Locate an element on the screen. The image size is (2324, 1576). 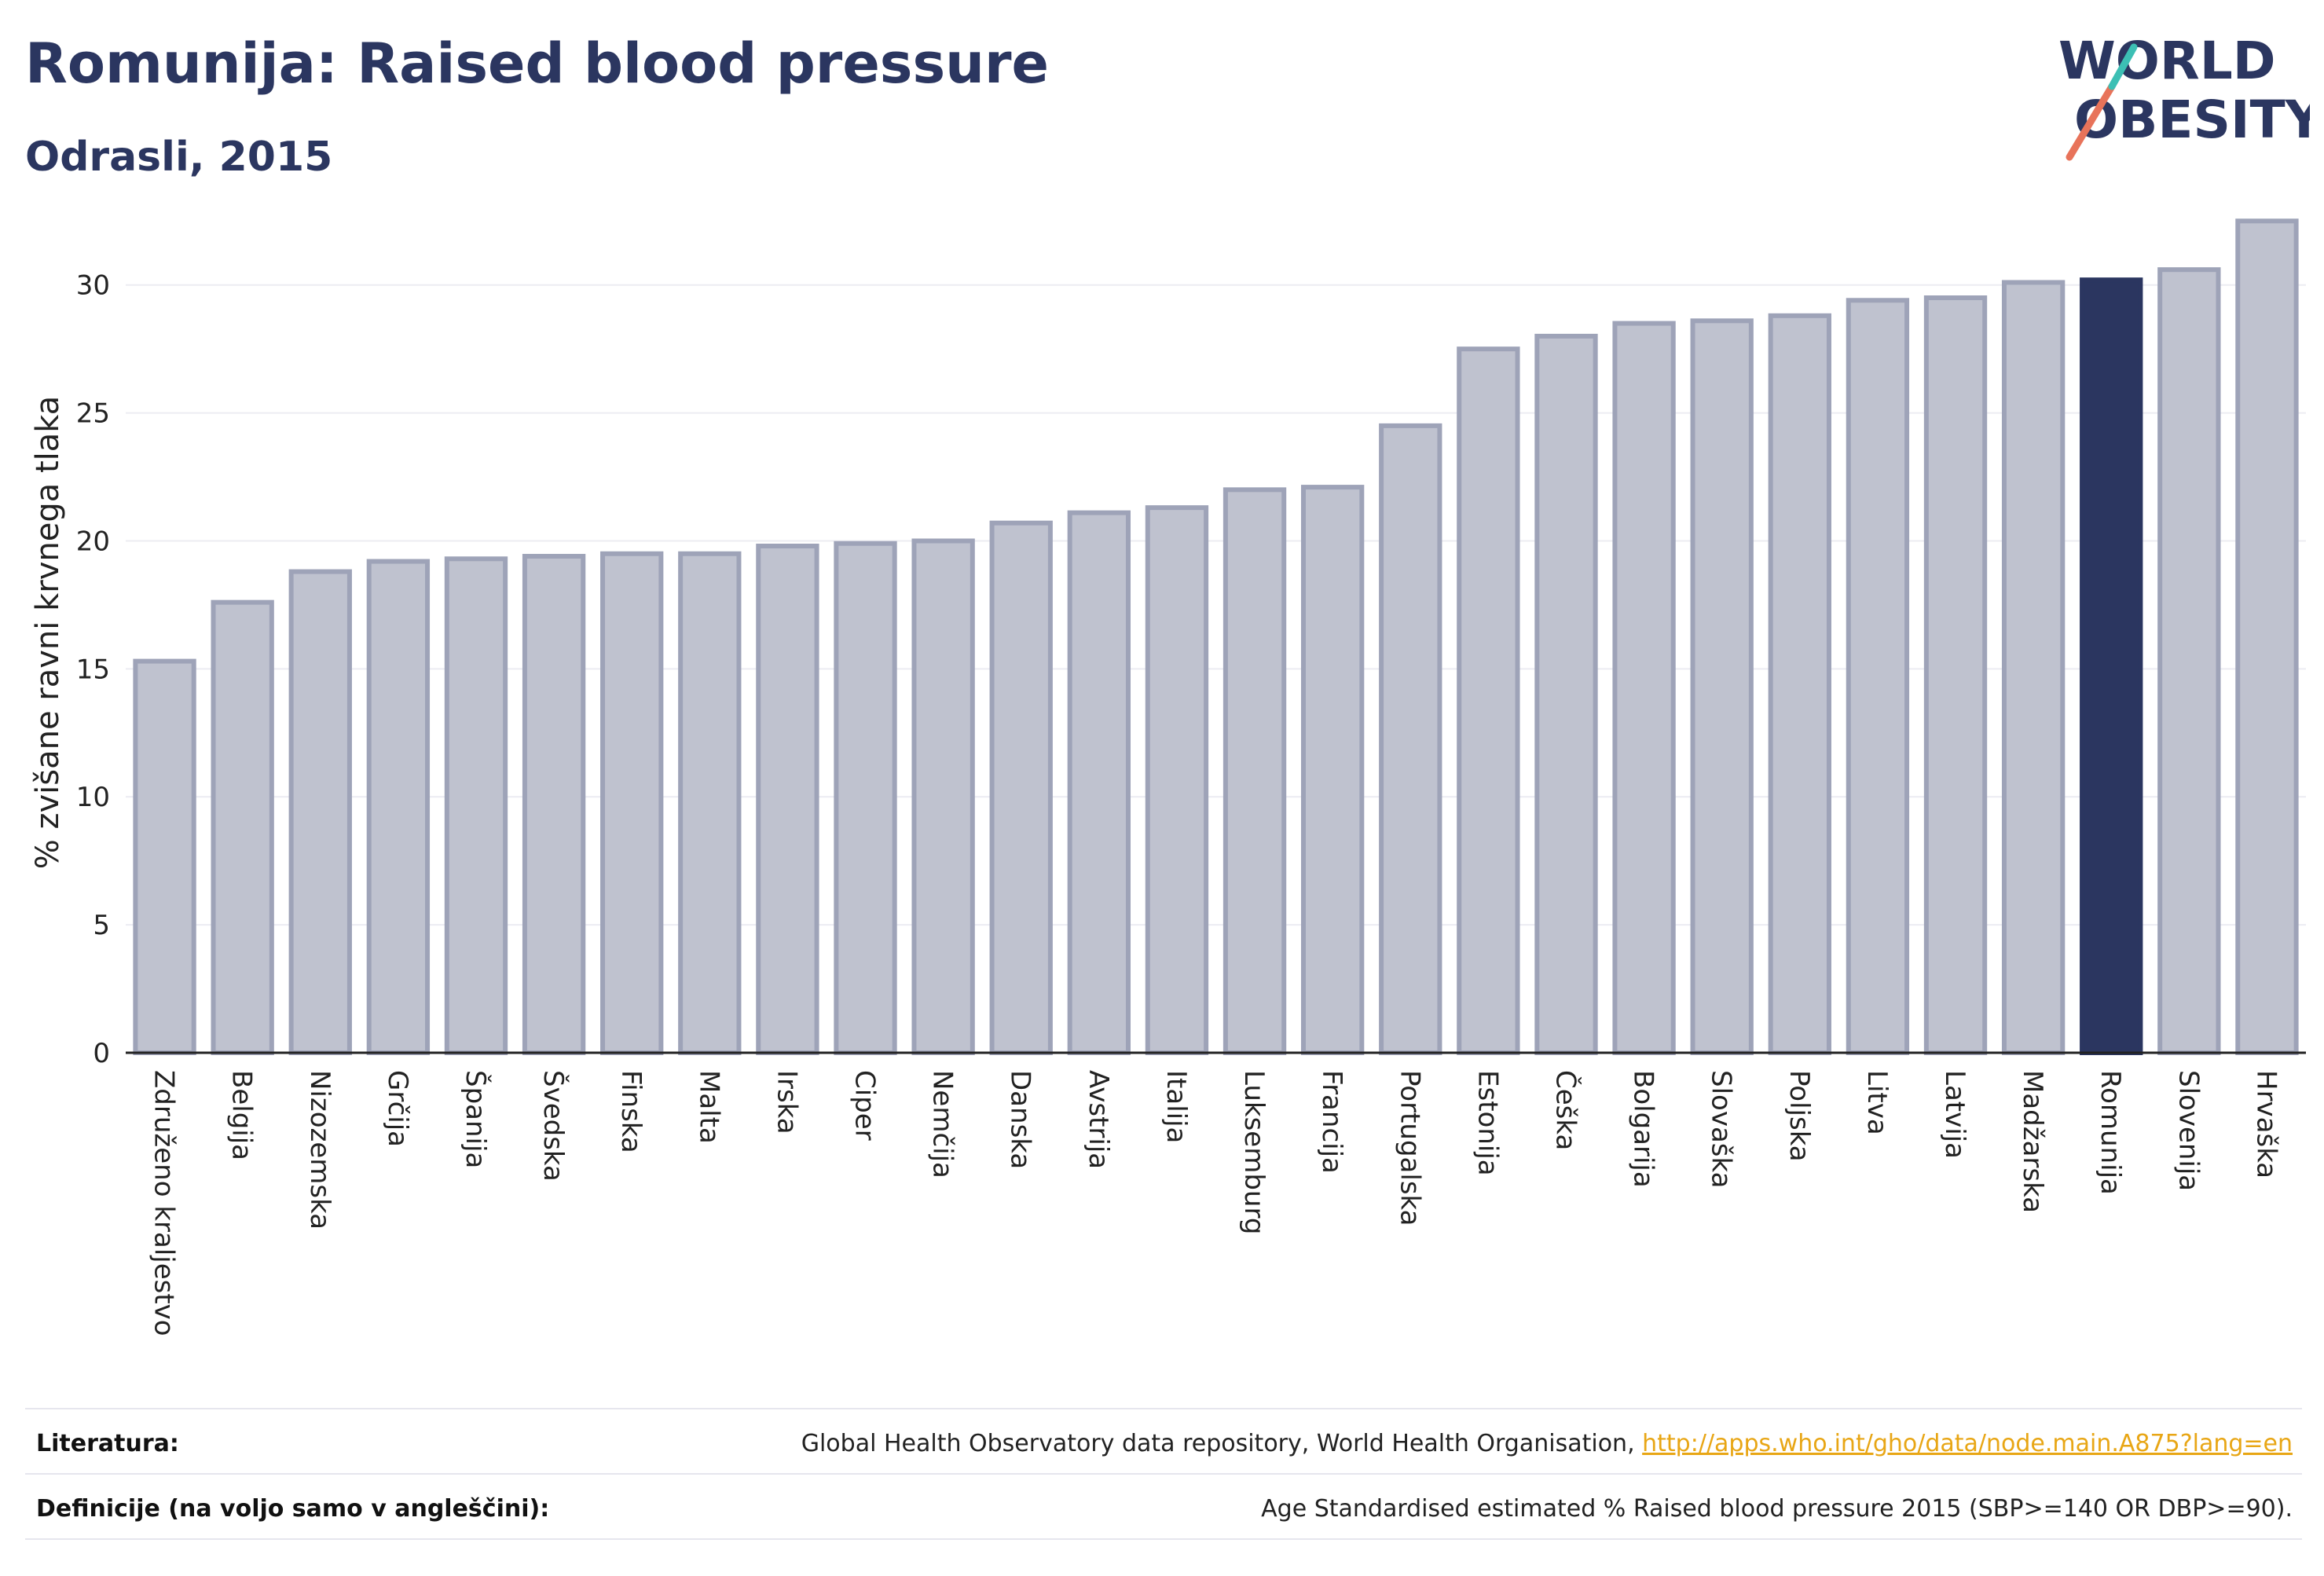
footer-divider-middle is located at coordinates (1163, 1474).